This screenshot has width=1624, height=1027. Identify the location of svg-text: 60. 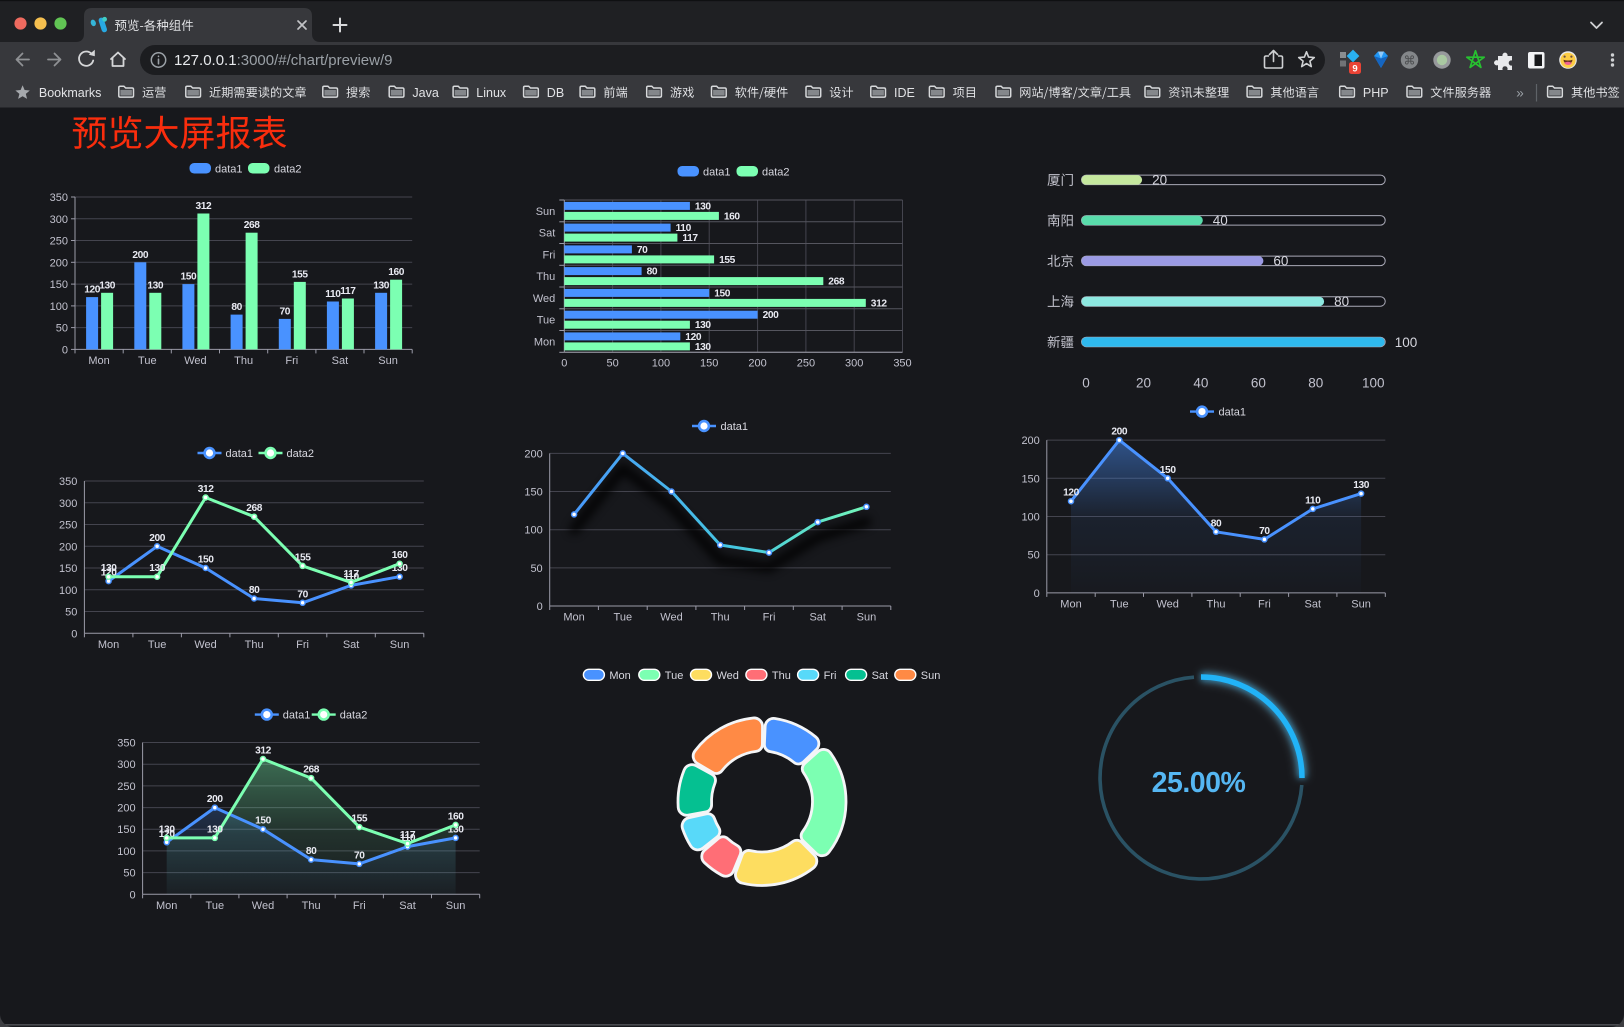
(1258, 383).